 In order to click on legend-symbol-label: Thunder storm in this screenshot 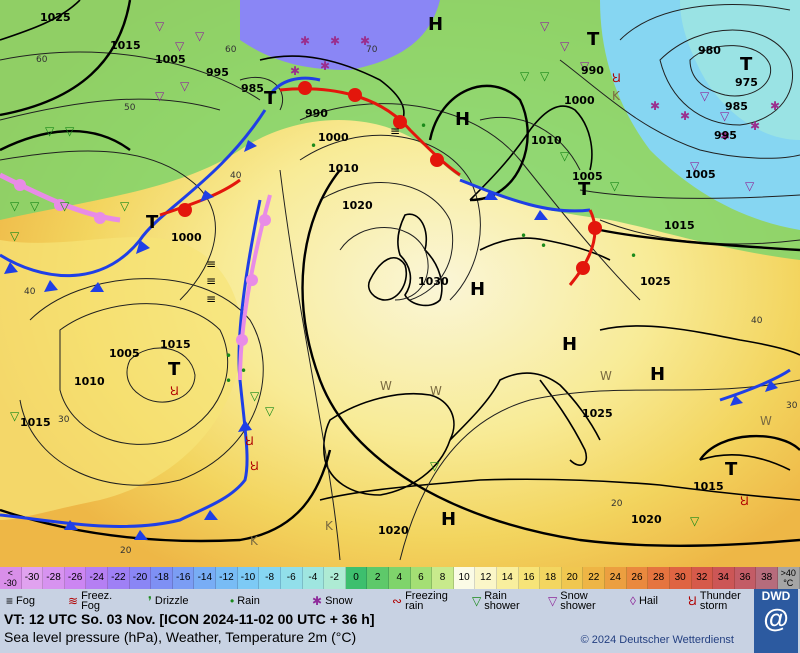, I will do `click(720, 601)`.